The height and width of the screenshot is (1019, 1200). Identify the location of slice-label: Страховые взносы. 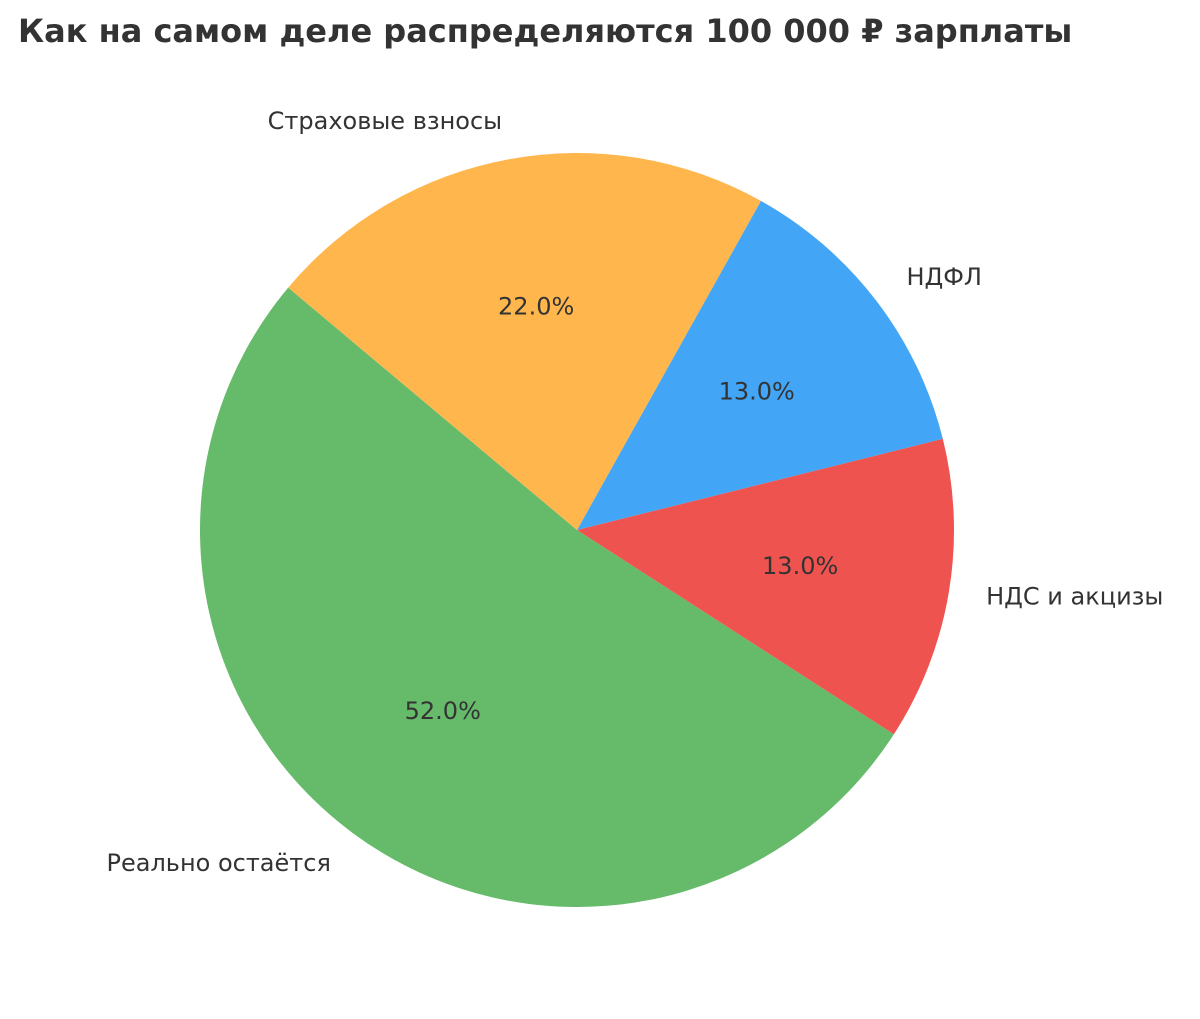
(385, 121).